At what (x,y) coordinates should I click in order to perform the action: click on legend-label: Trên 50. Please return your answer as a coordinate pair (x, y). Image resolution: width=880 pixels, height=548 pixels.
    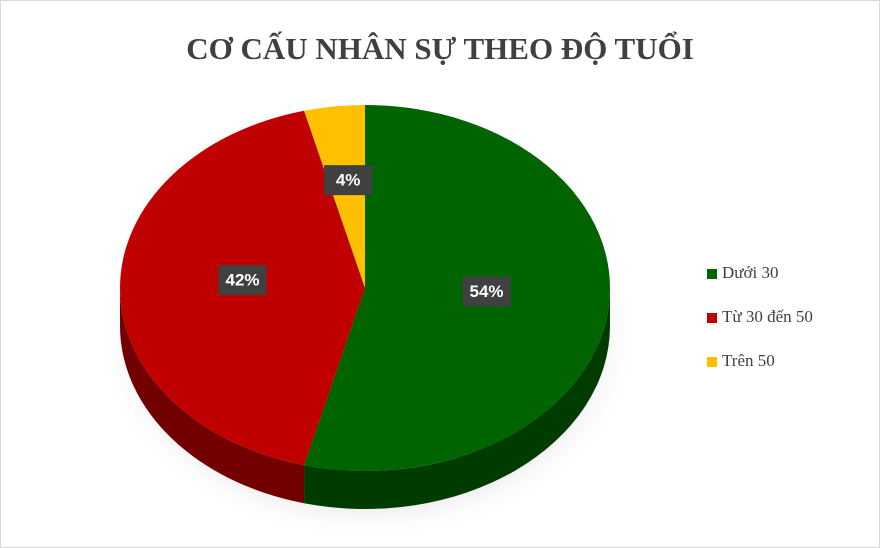
    Looking at the image, I should click on (748, 360).